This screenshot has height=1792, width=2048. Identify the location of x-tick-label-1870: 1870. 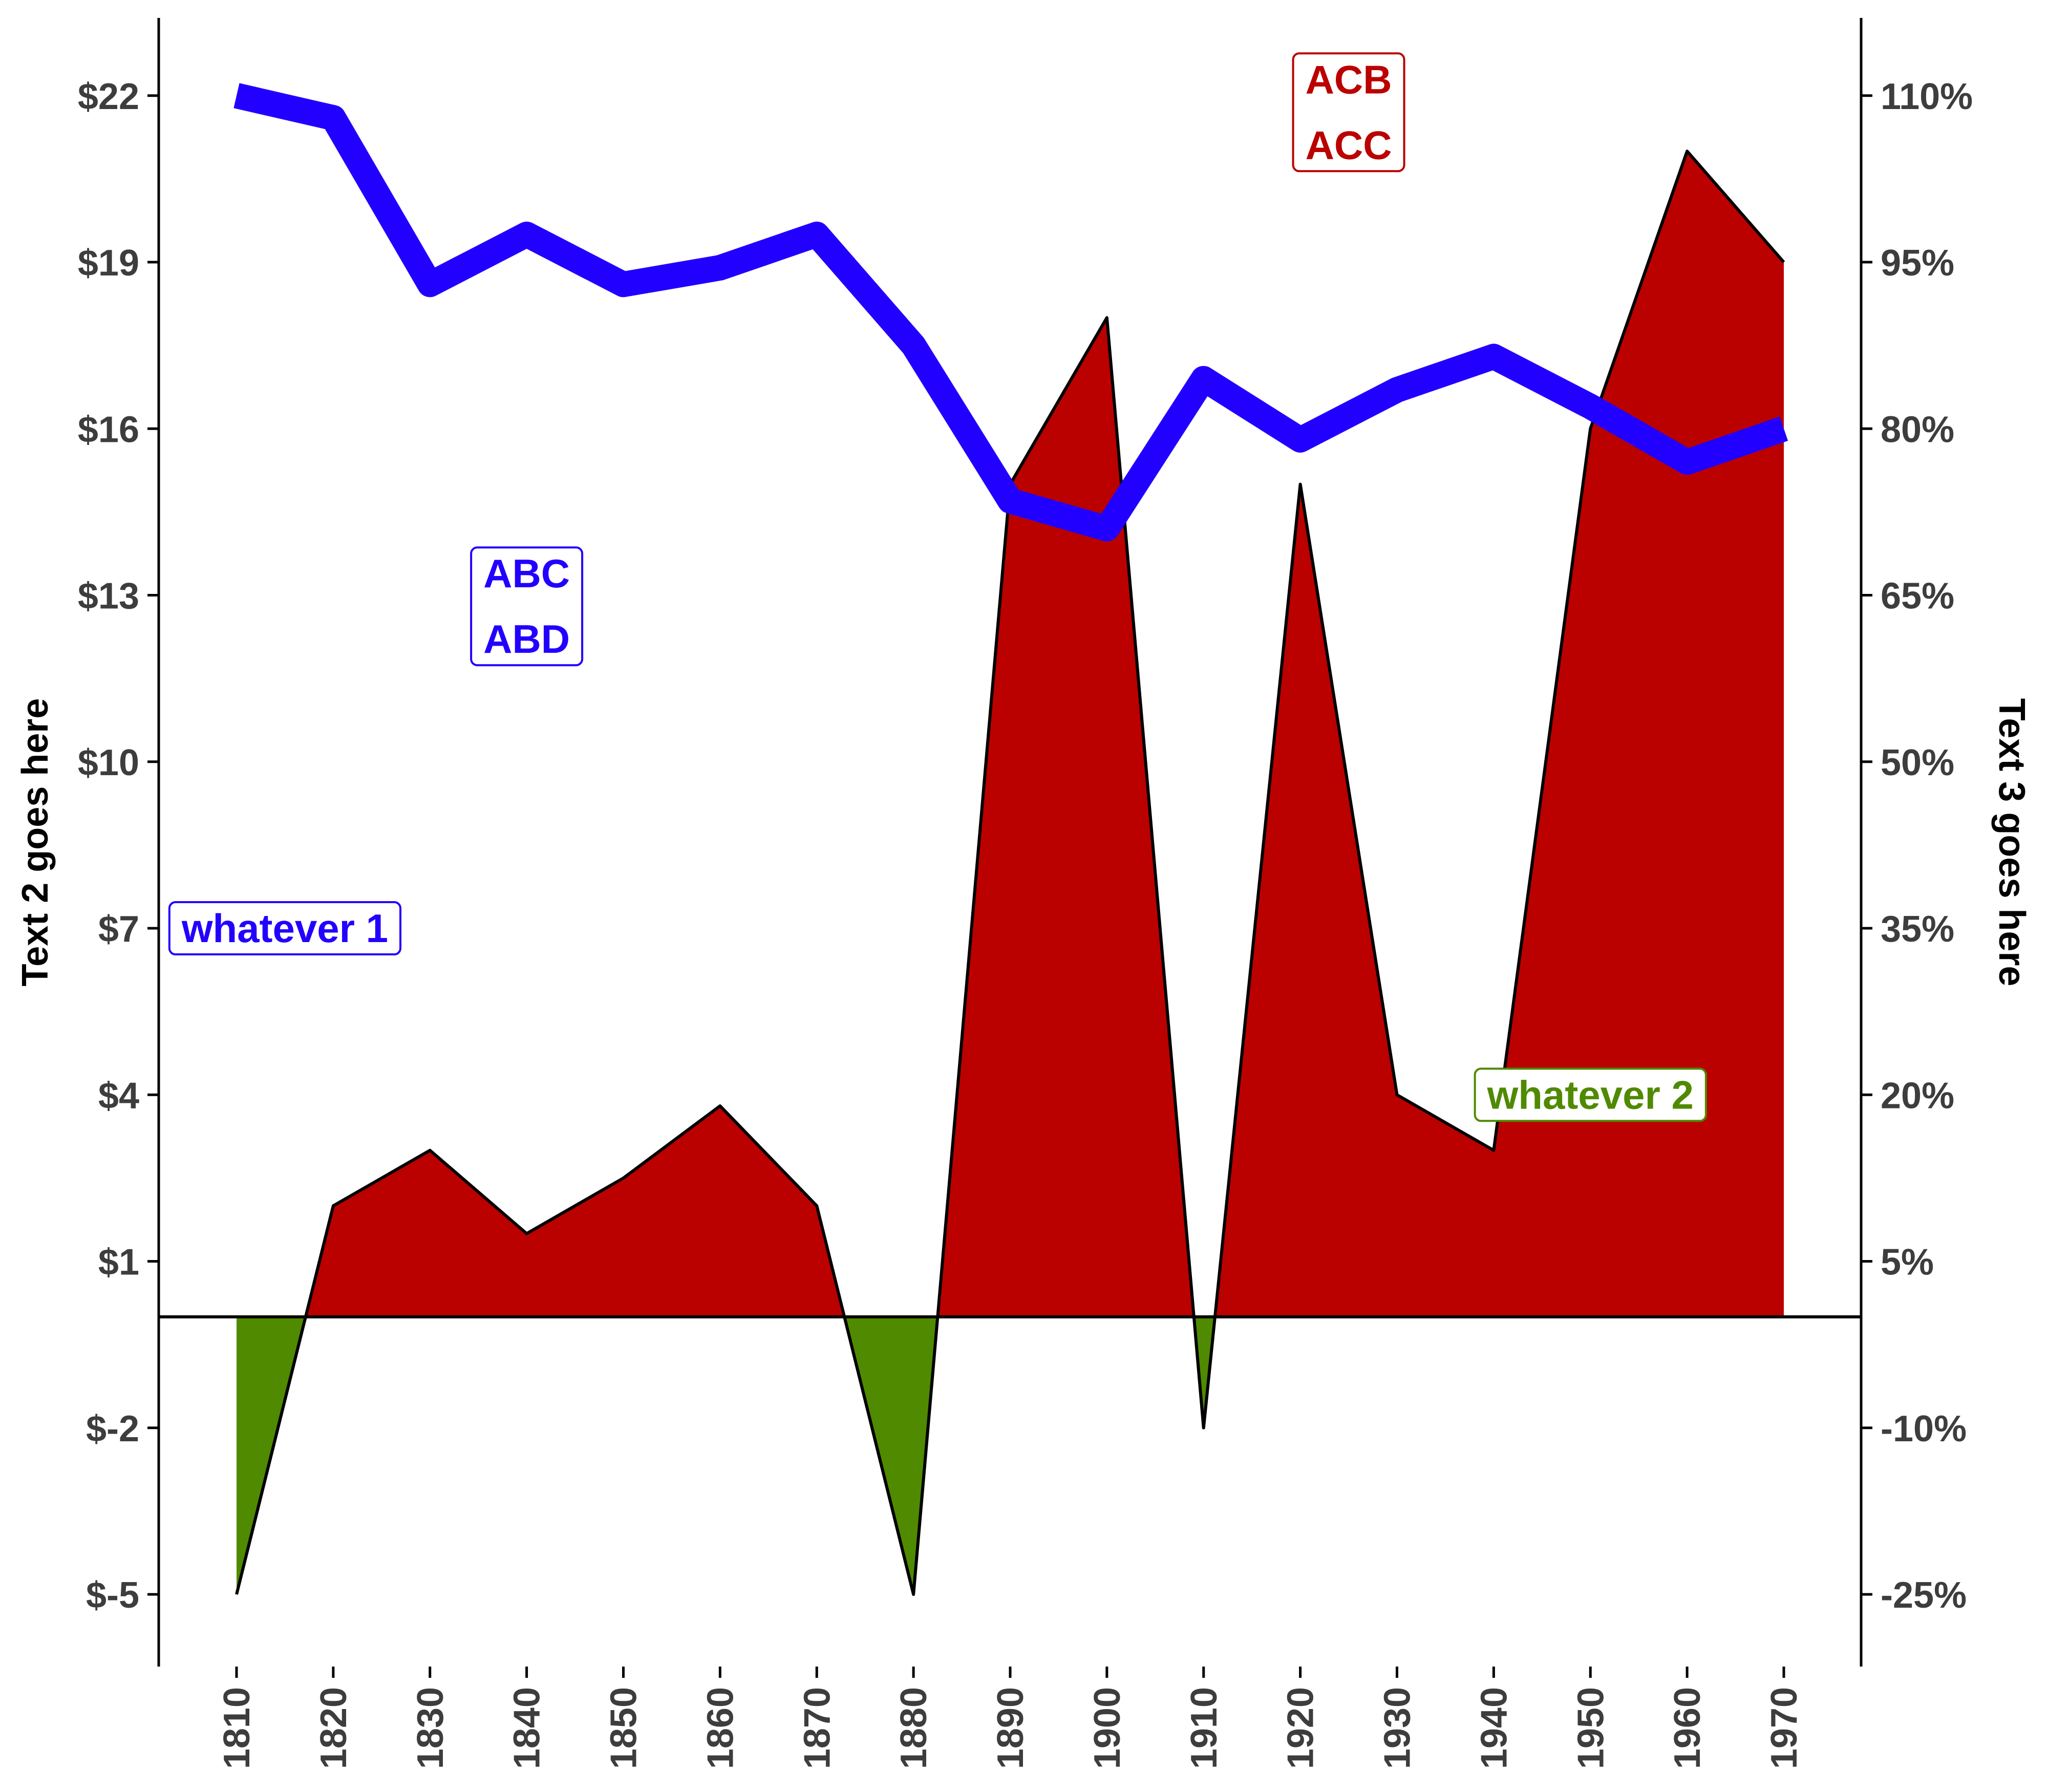
(817, 1728).